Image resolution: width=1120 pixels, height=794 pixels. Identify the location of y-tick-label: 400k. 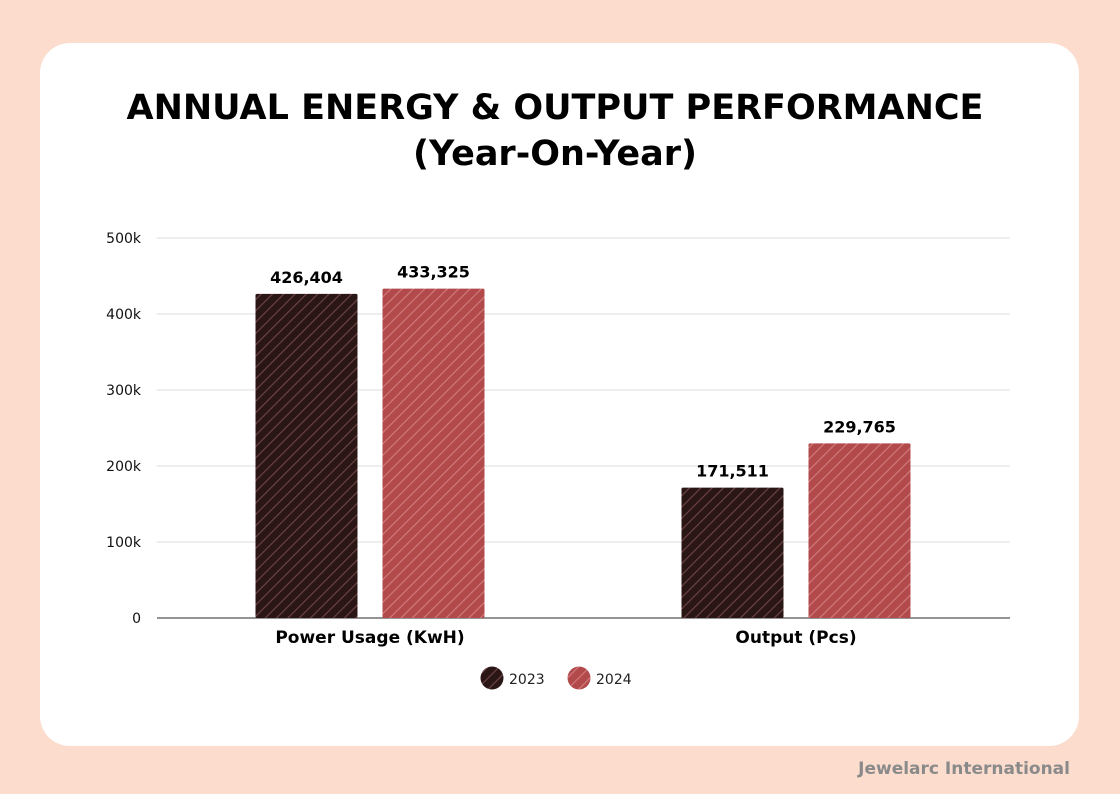
(124, 315).